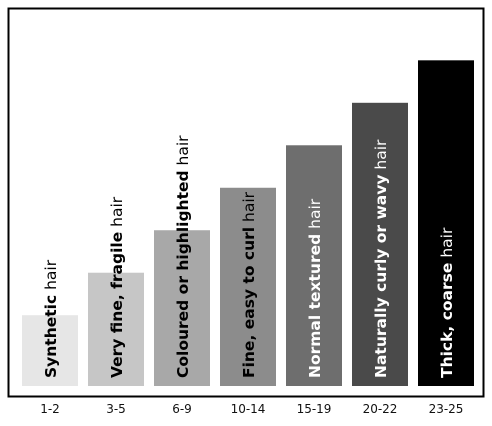  I want to click on bar-label-bold: Very fine, fragile, so click(117, 305).